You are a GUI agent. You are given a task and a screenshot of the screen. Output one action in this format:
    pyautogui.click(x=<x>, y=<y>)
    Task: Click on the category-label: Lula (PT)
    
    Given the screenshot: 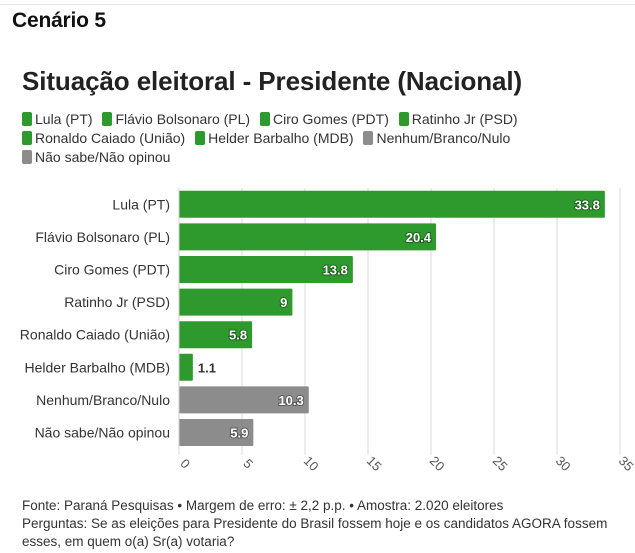 What is the action you would take?
    pyautogui.click(x=141, y=204)
    